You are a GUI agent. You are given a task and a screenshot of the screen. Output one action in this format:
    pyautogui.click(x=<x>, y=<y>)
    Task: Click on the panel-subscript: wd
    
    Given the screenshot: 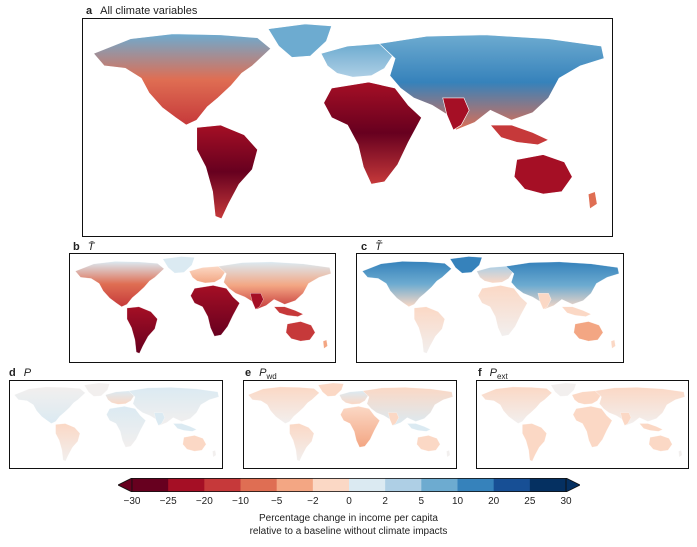 What is the action you would take?
    pyautogui.click(x=271, y=377)
    